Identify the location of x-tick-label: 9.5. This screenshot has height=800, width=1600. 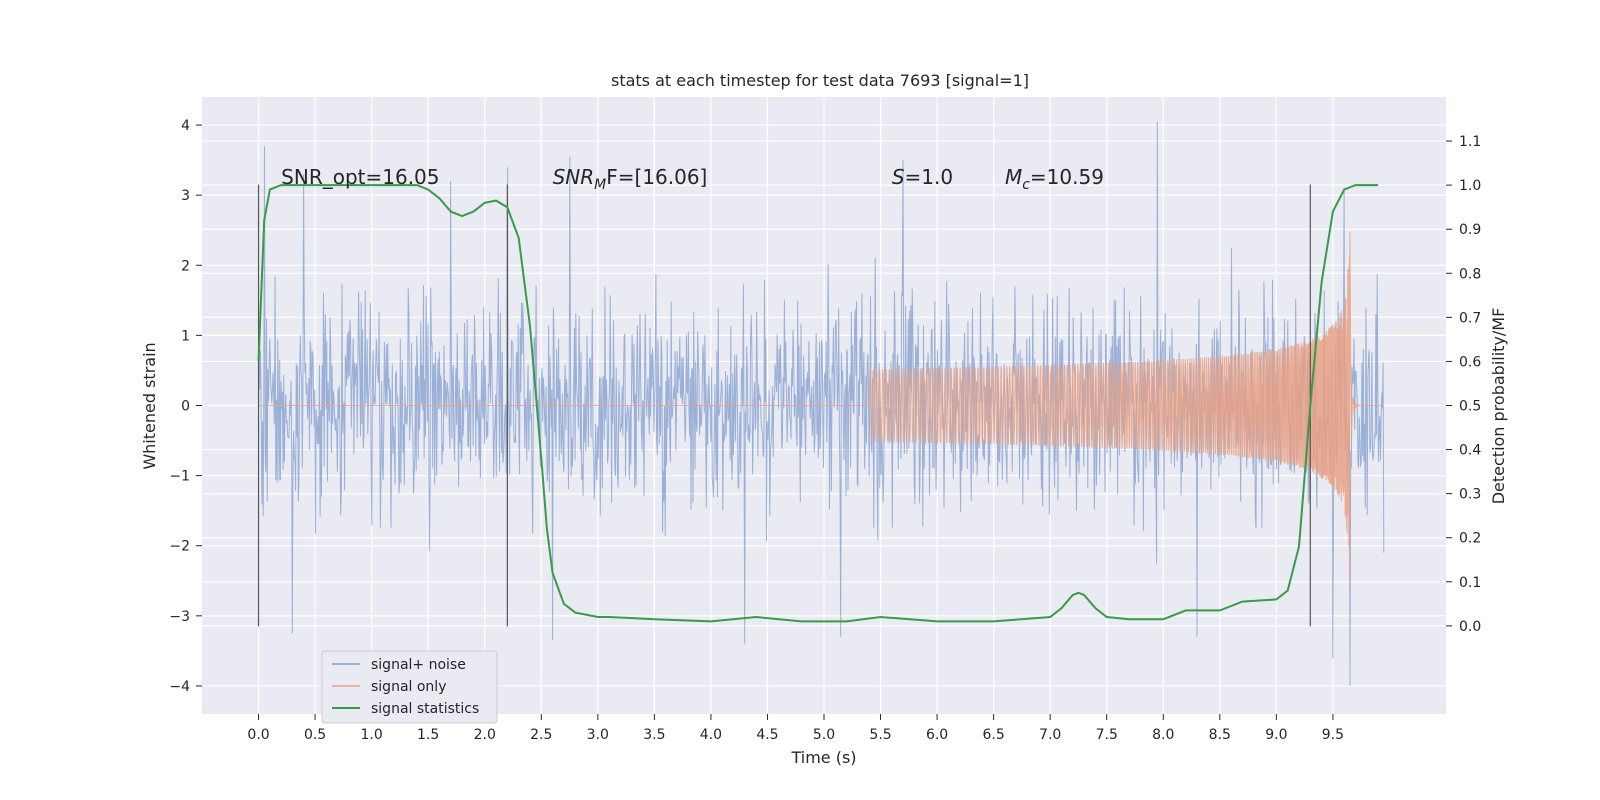
(1333, 735).